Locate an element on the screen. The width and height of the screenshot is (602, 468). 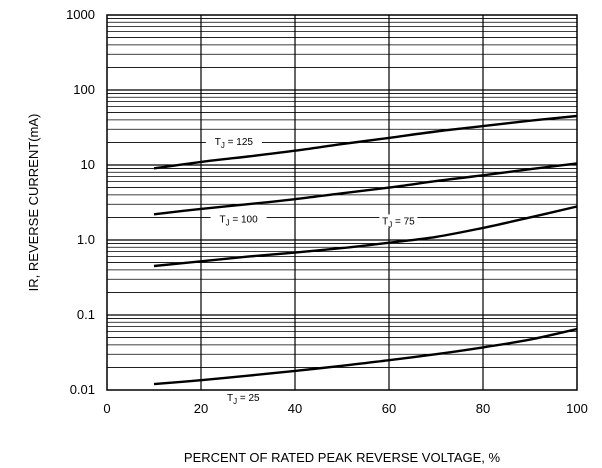
x-tick-label: 40 is located at coordinates (295, 408).